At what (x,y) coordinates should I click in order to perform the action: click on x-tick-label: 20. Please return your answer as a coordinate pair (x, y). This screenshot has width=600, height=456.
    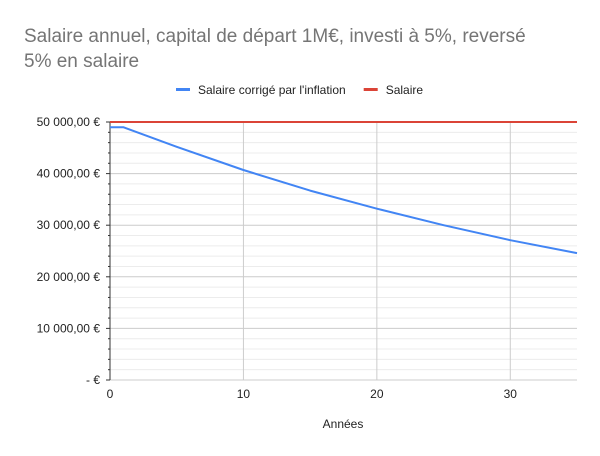
    Looking at the image, I should click on (377, 394).